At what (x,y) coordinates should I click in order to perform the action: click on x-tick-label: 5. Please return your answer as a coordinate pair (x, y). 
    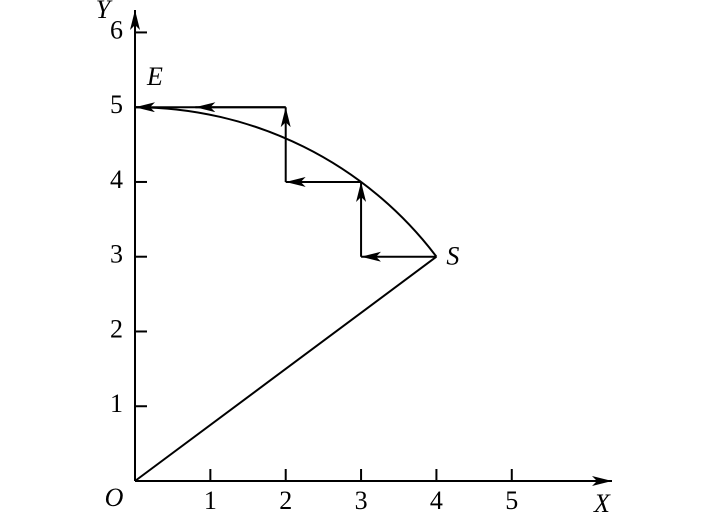
    Looking at the image, I should click on (511, 500).